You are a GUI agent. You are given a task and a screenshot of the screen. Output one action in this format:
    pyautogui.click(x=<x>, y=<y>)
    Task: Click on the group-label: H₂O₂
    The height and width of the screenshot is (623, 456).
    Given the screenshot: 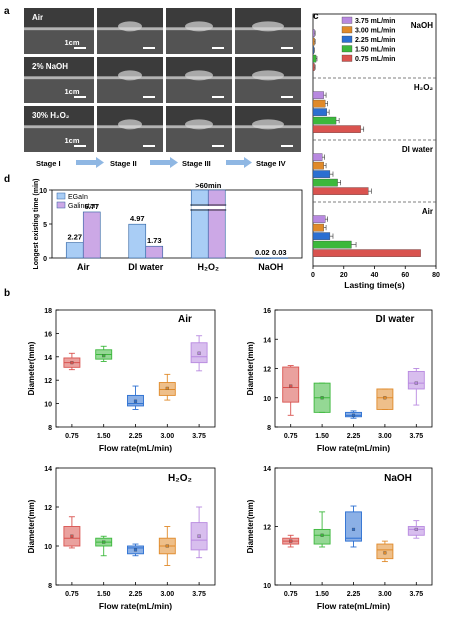 What is the action you would take?
    pyautogui.click(x=424, y=87)
    